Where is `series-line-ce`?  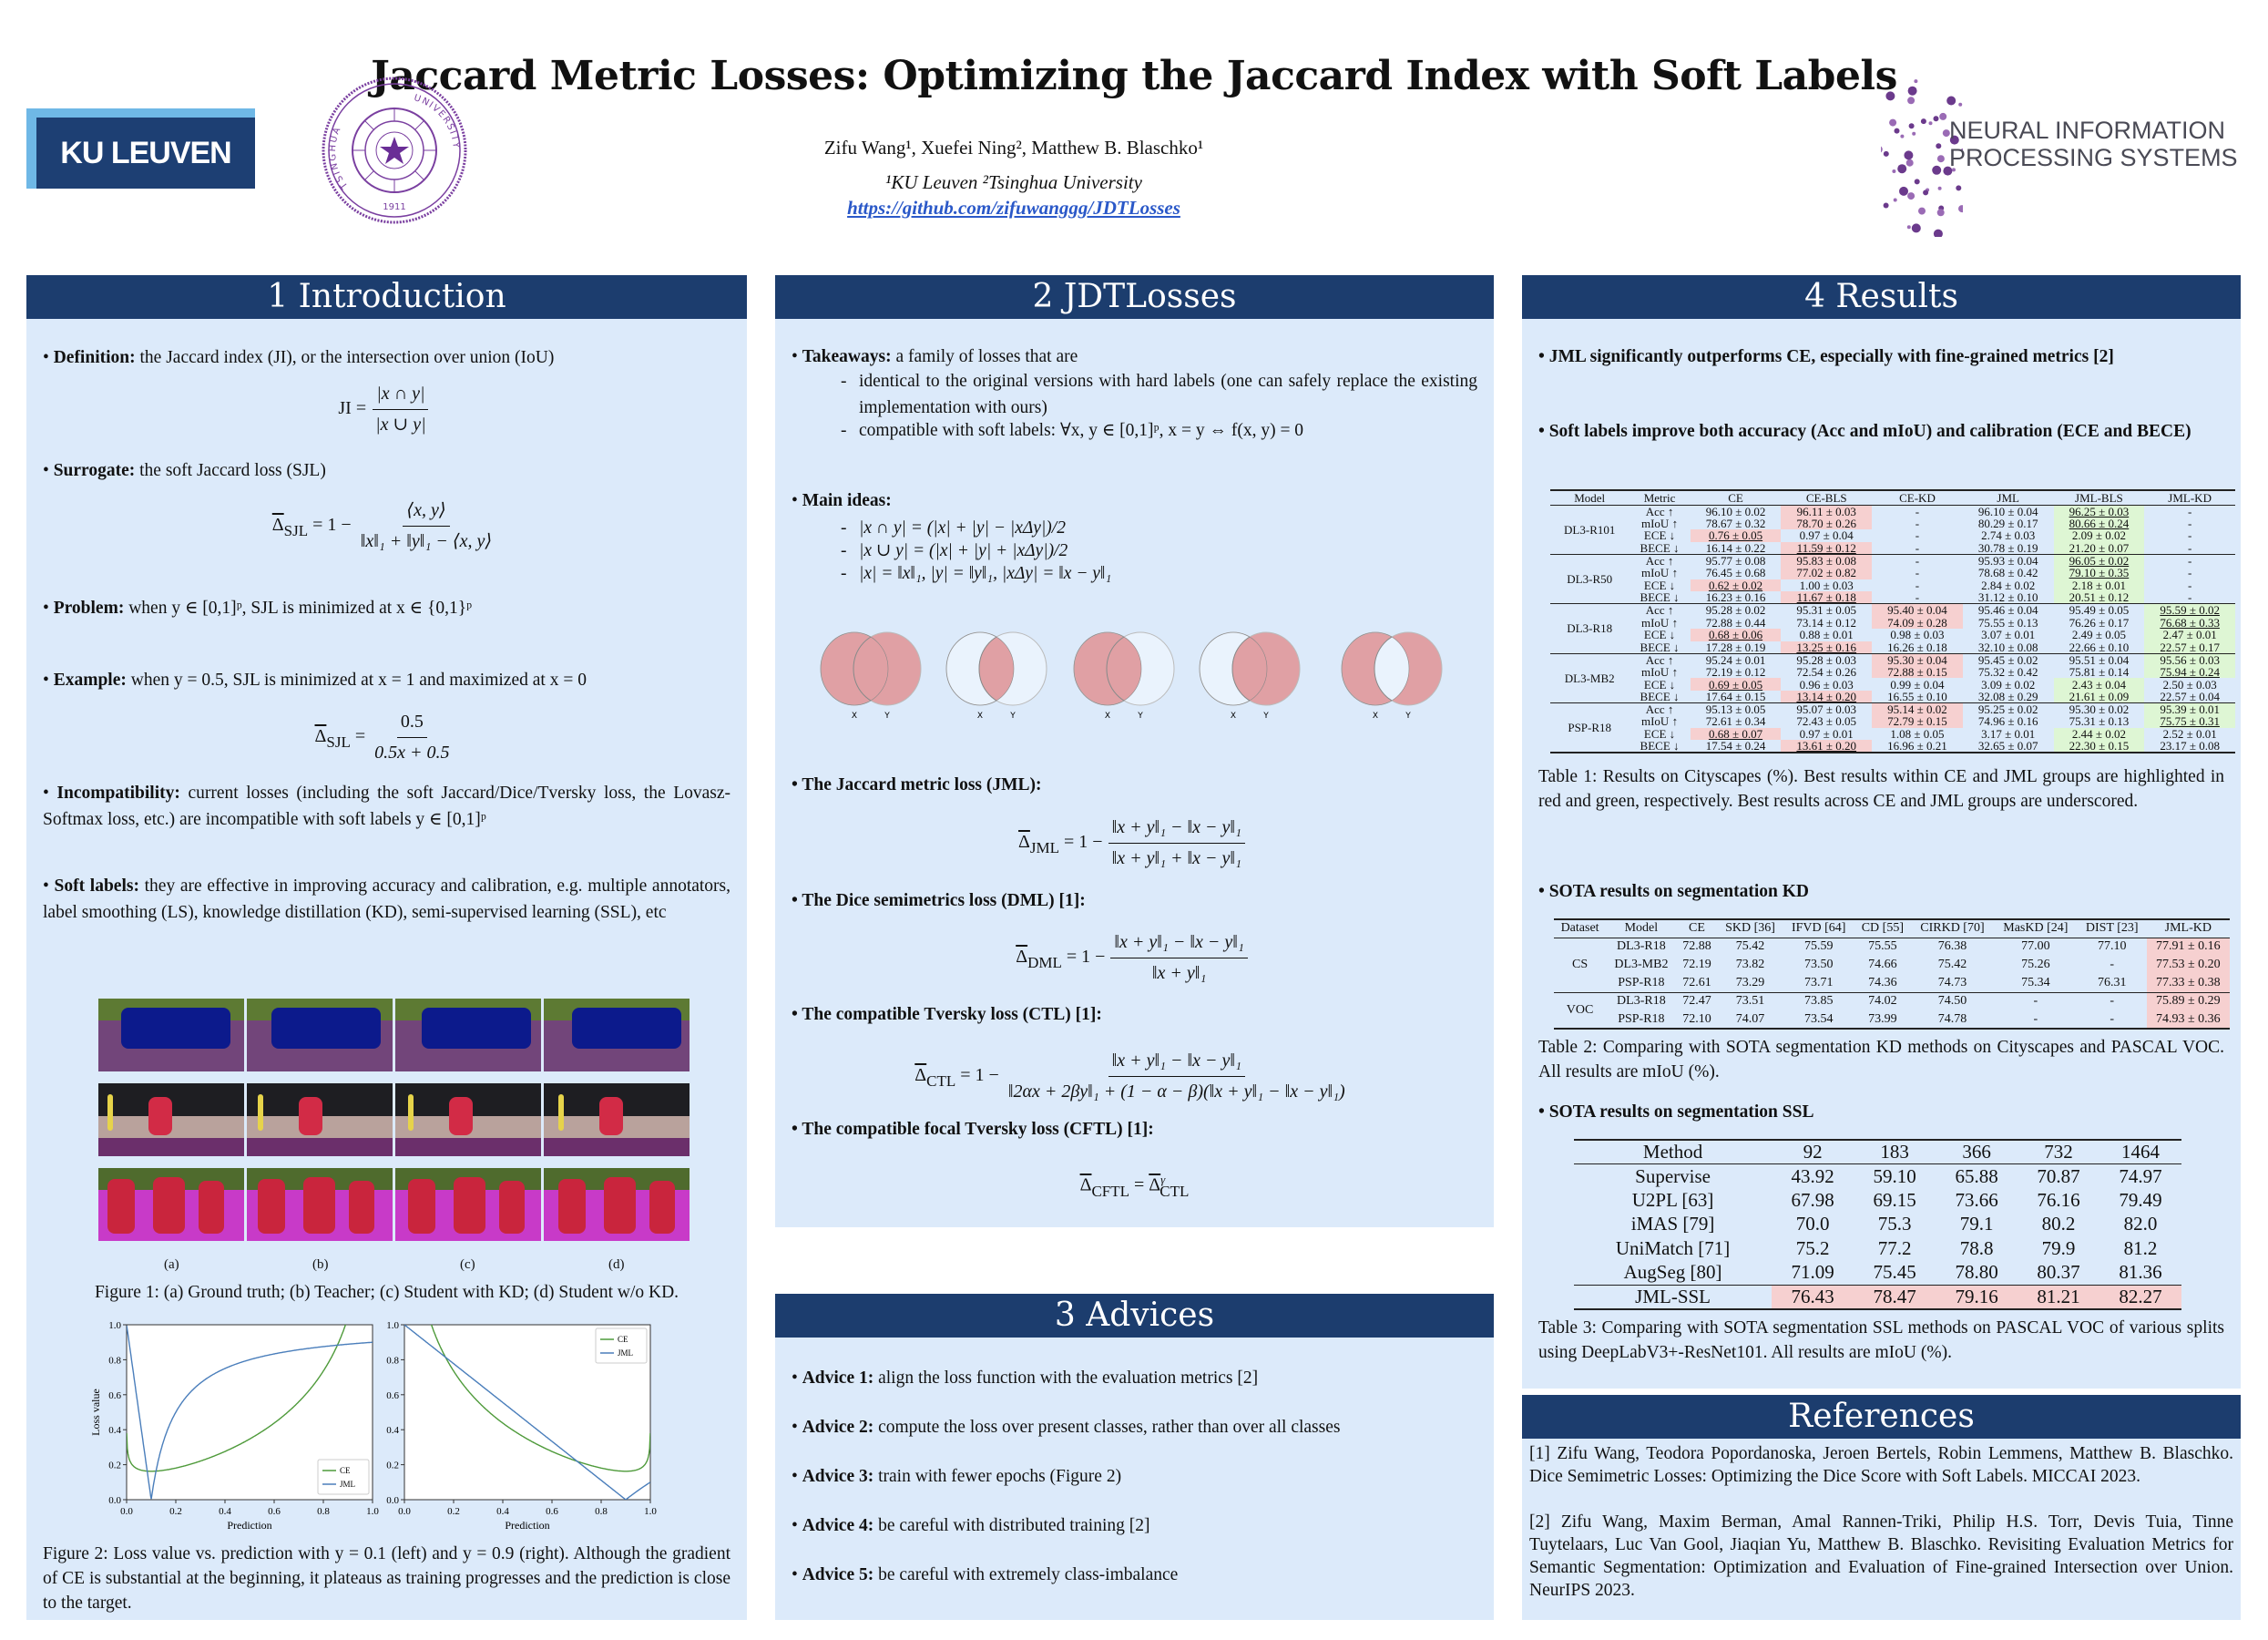 series-line-ce is located at coordinates (237, 1398).